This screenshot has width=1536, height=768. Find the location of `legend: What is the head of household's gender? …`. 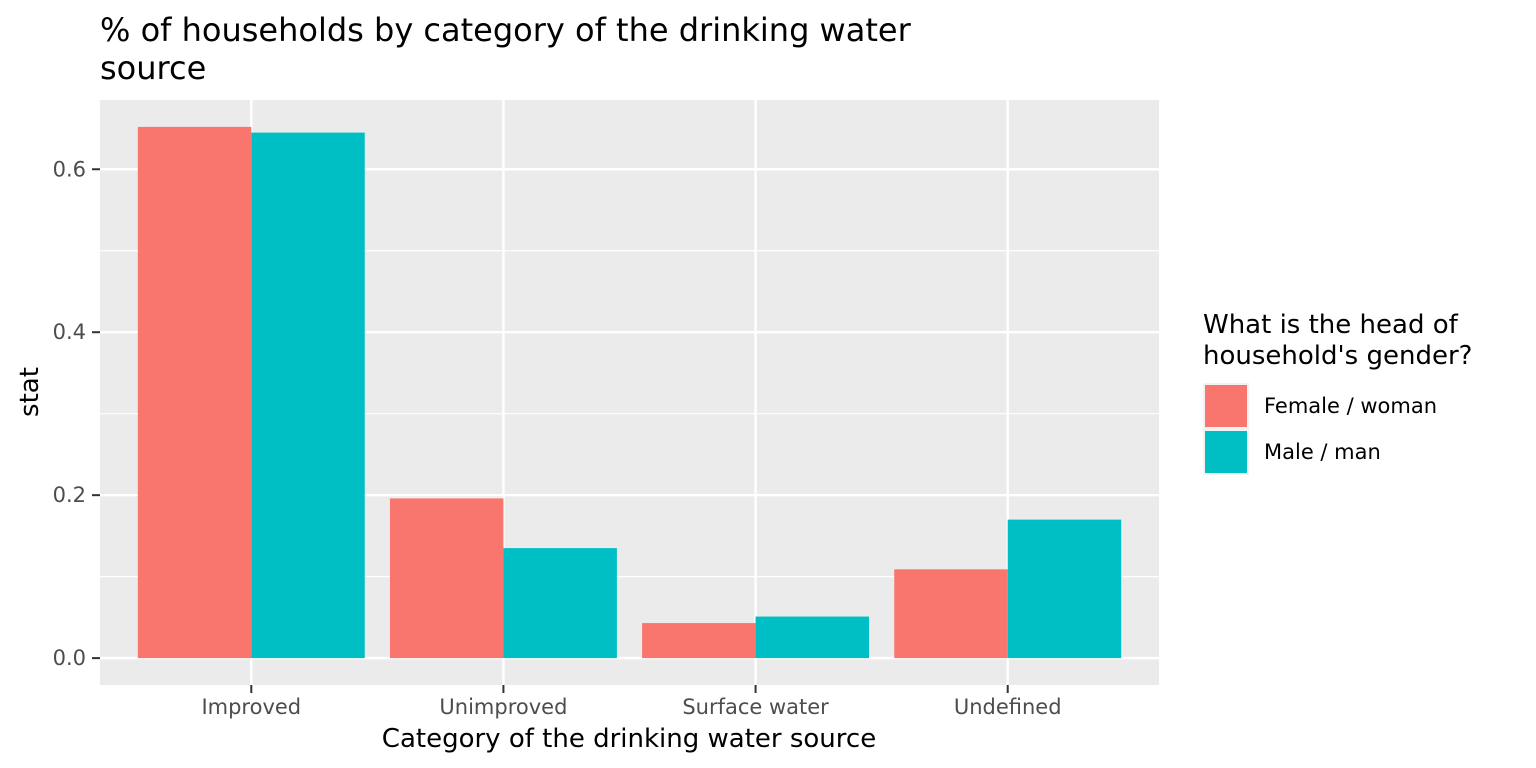

legend: What is the head of household's gender? … is located at coordinates (1337, 392).